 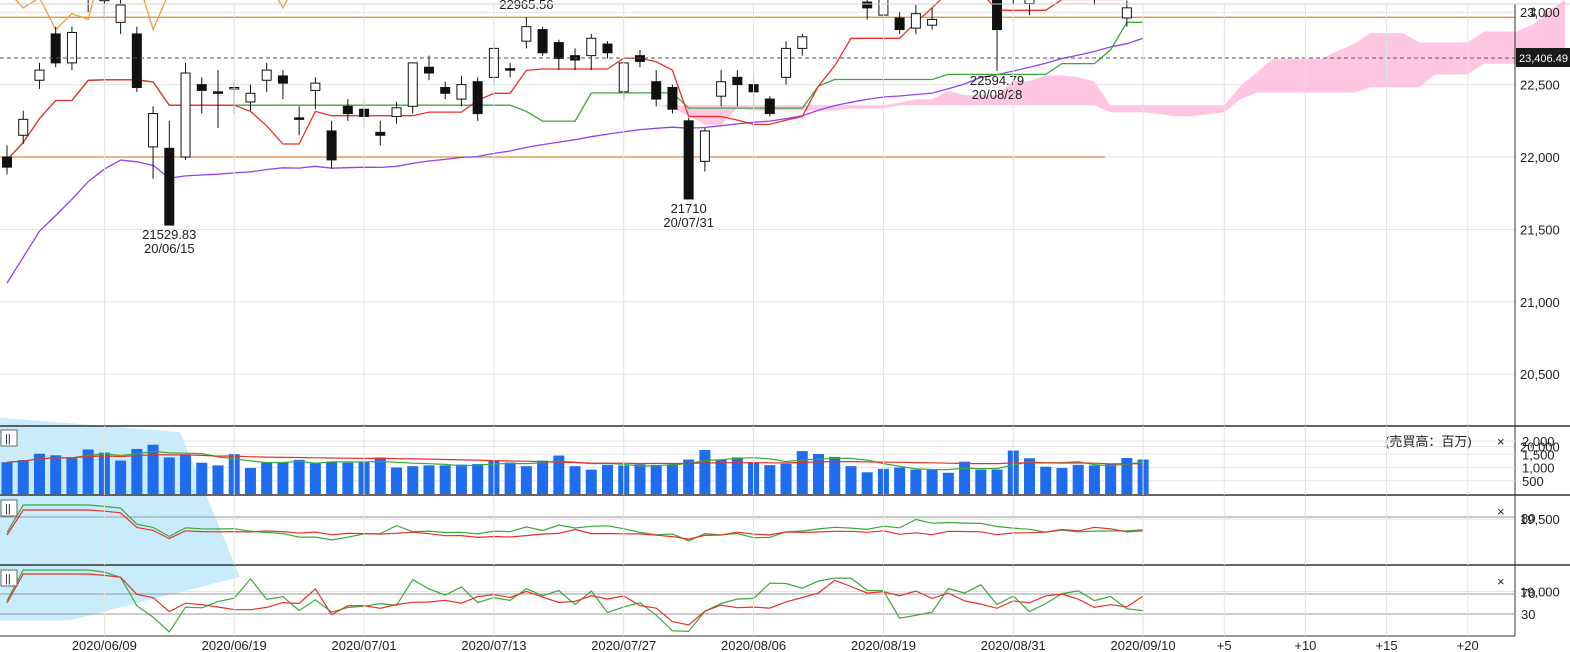 What do you see at coordinates (575, 524) in the screenshot?
I see `osc1-slow-line` at bounding box center [575, 524].